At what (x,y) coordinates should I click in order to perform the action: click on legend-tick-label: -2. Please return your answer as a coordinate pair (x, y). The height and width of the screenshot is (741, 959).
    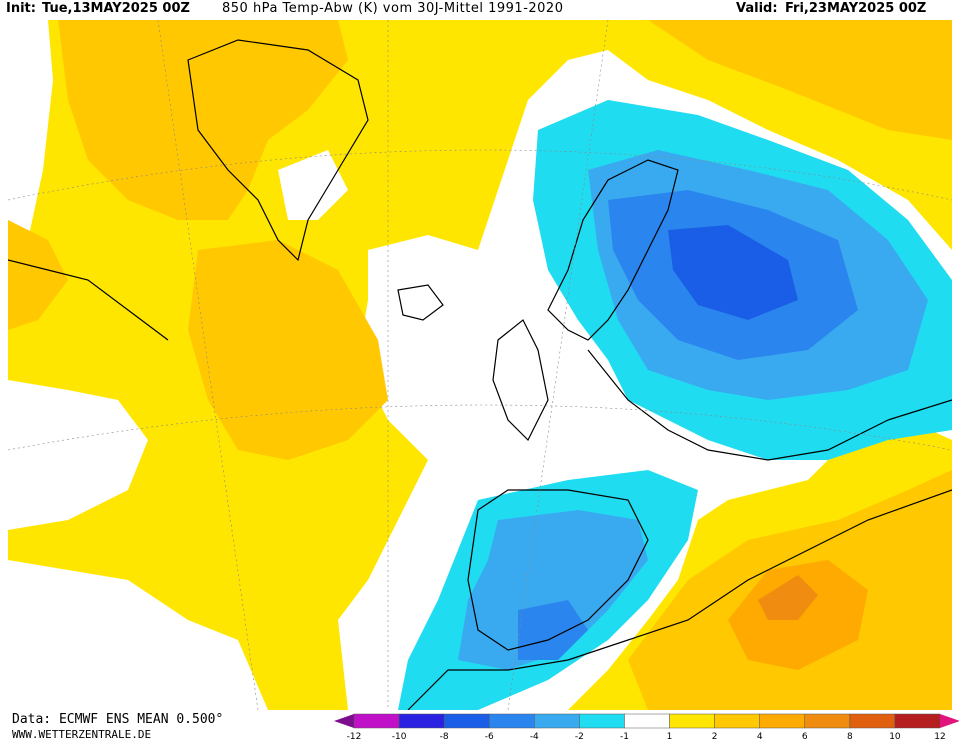
    Looking at the image, I should click on (579, 736).